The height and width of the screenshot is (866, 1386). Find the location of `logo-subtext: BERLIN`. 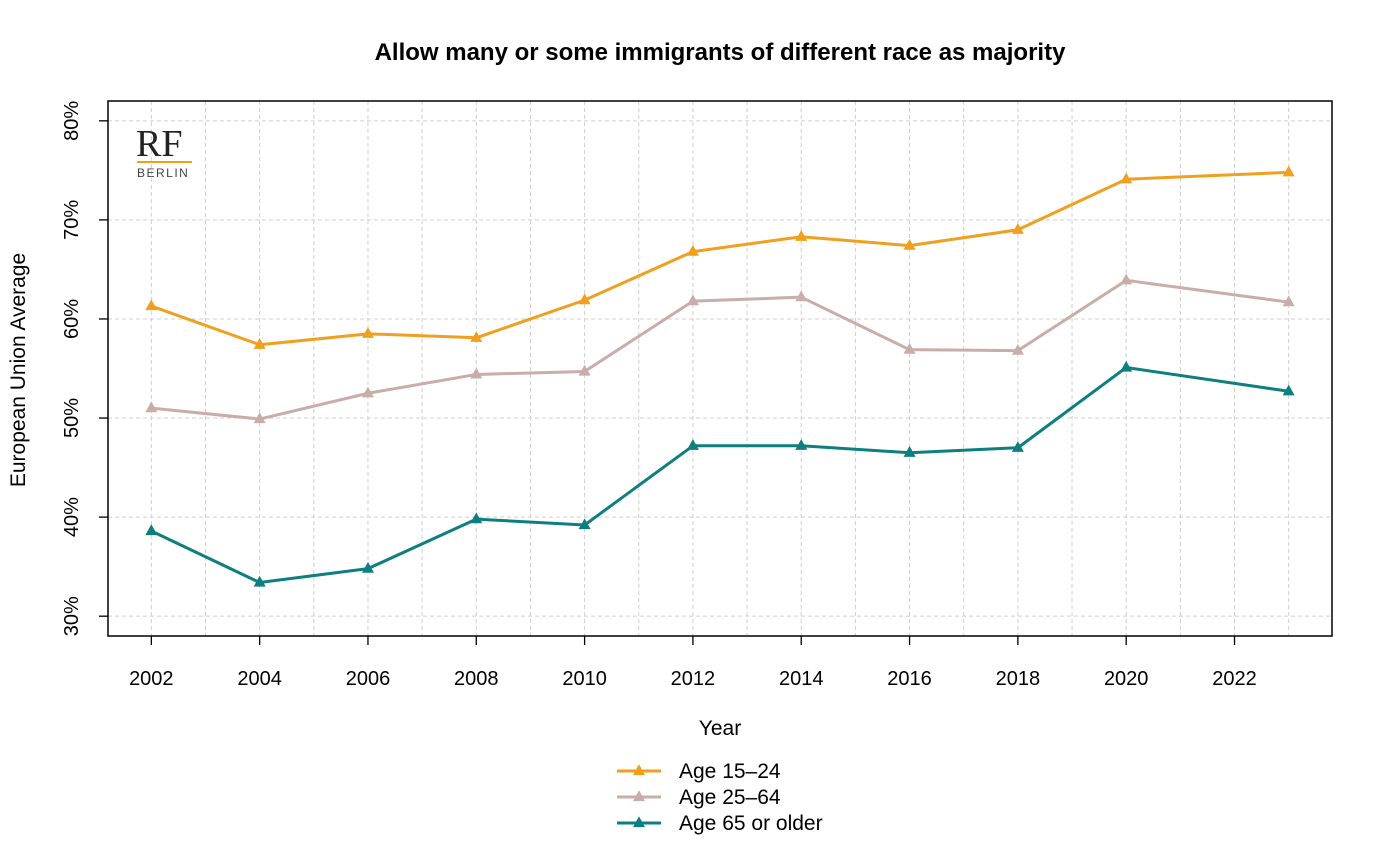

logo-subtext: BERLIN is located at coordinates (163, 173).